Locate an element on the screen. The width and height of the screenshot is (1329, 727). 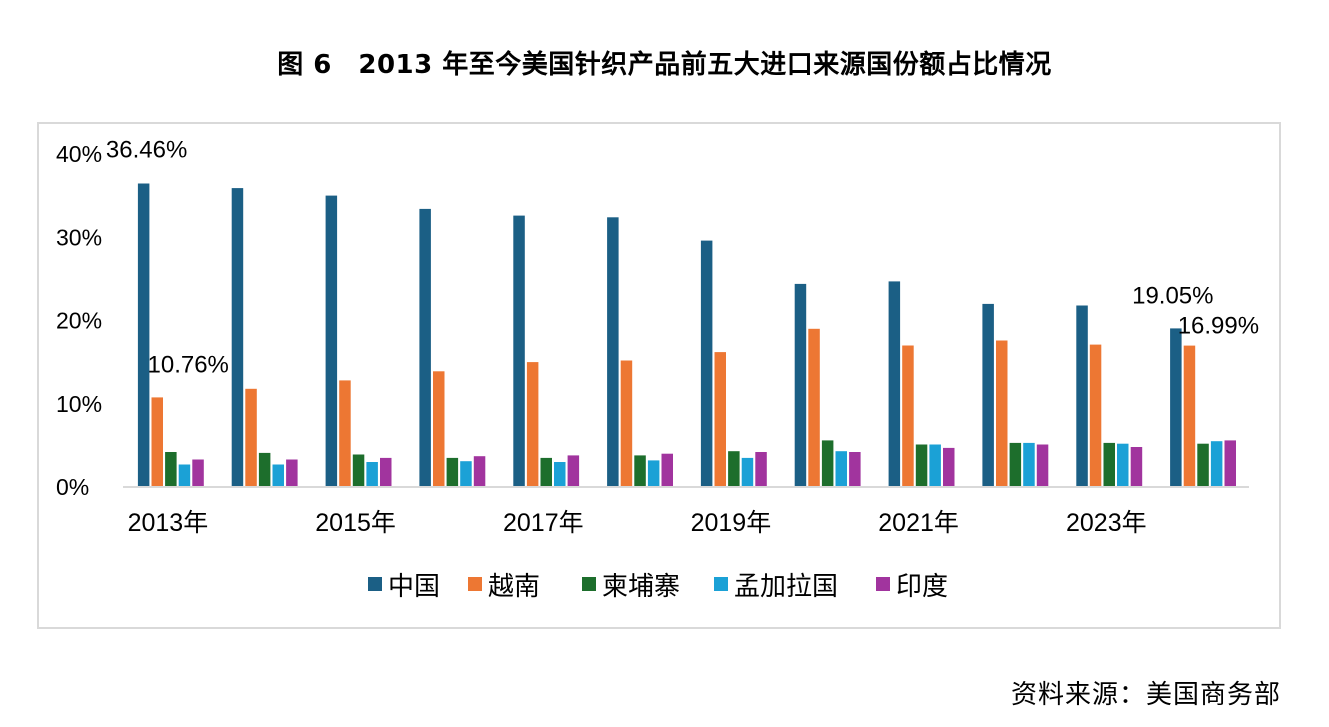
legend-item: 孟加拉国 is located at coordinates (776, 587).